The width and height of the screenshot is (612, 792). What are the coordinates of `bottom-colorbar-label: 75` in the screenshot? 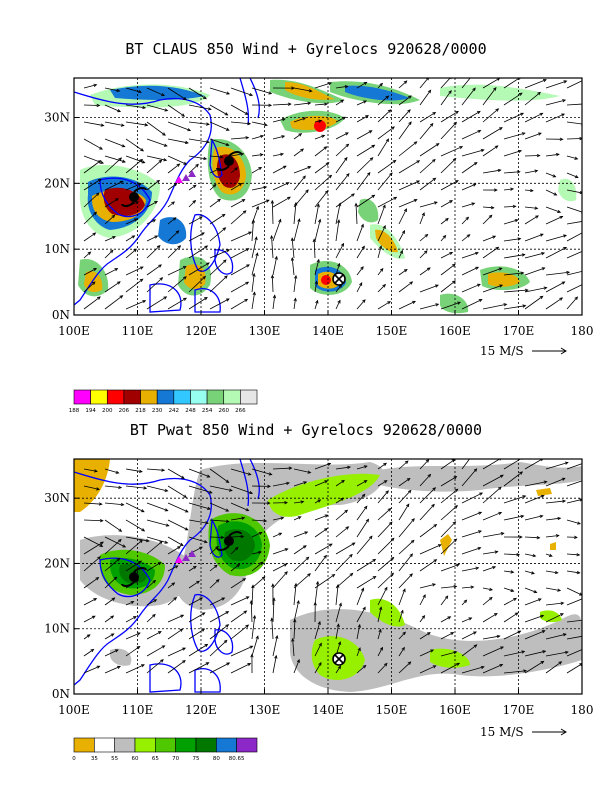 It's located at (196, 759).